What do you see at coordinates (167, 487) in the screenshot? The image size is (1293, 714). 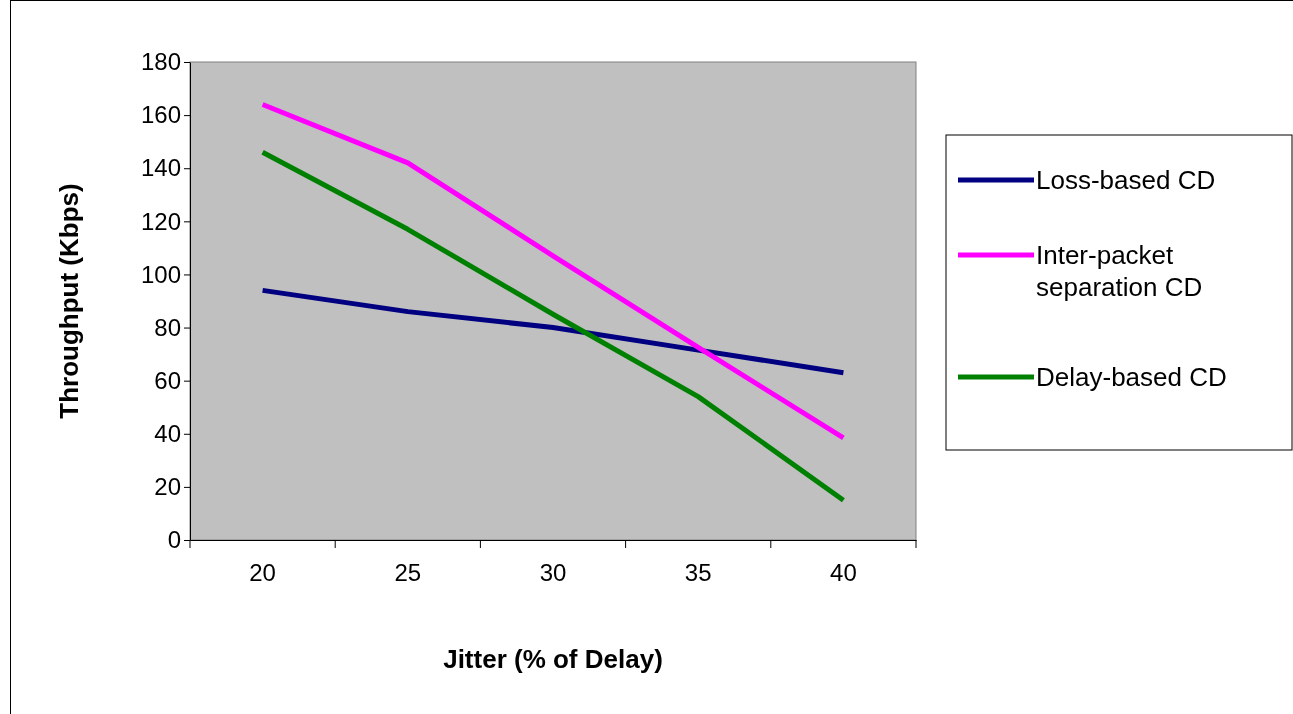 I see `y-tick-label: 20` at bounding box center [167, 487].